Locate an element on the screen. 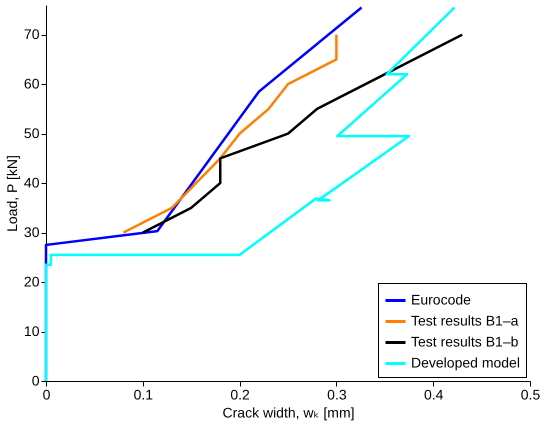 The width and height of the screenshot is (560, 430). legend-label: Eurocode is located at coordinates (441, 300).